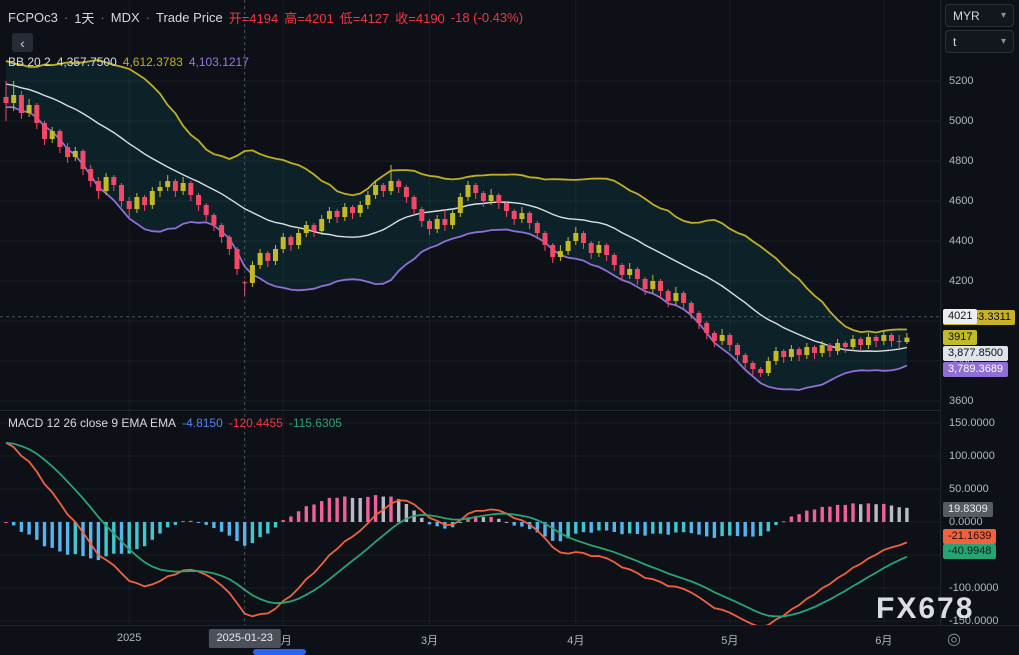  Describe the element at coordinates (960, 316) in the screenshot. I see `crosshair-price-label: 4021` at that location.